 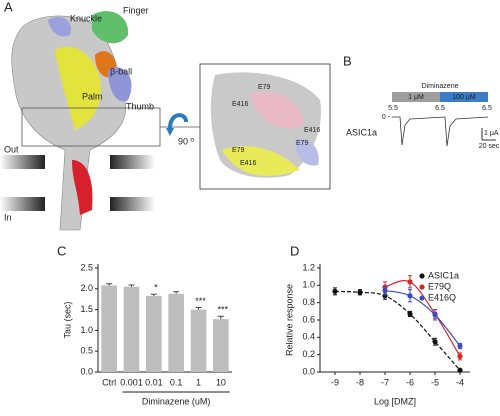 What do you see at coordinates (186, 141) in the screenshot?
I see `rotation-label: 90 º` at bounding box center [186, 141].